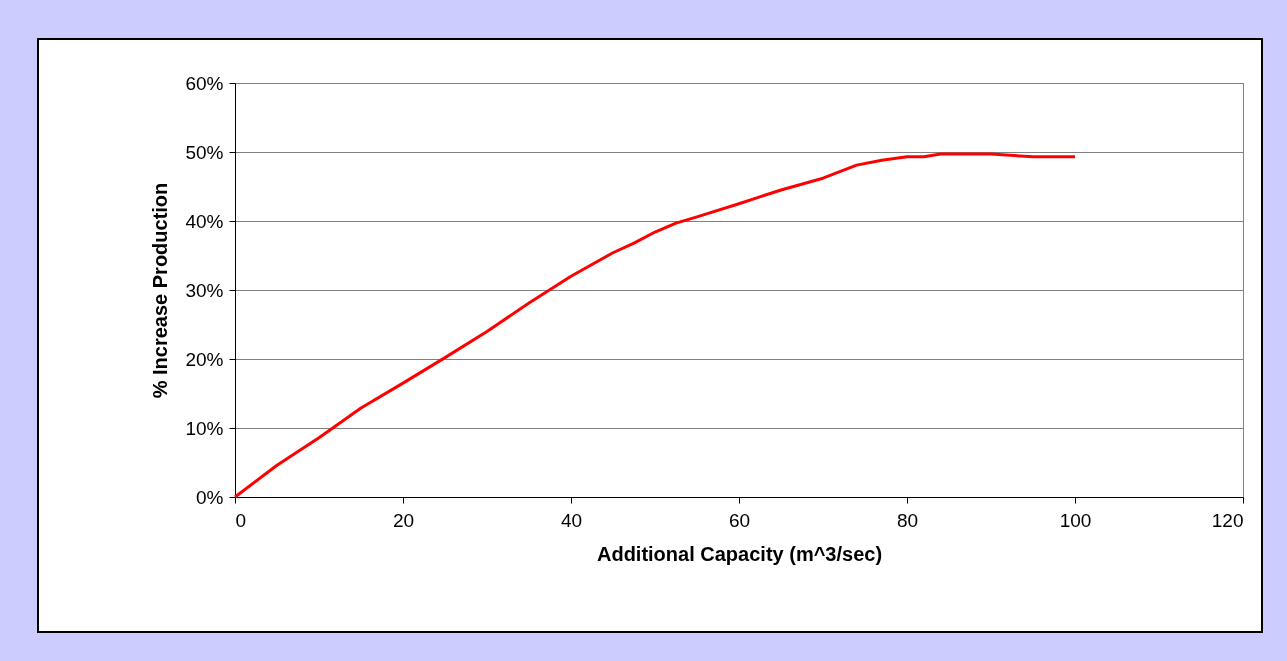 The width and height of the screenshot is (1287, 661). I want to click on y-axis-title: % Increase Production, so click(160, 290).